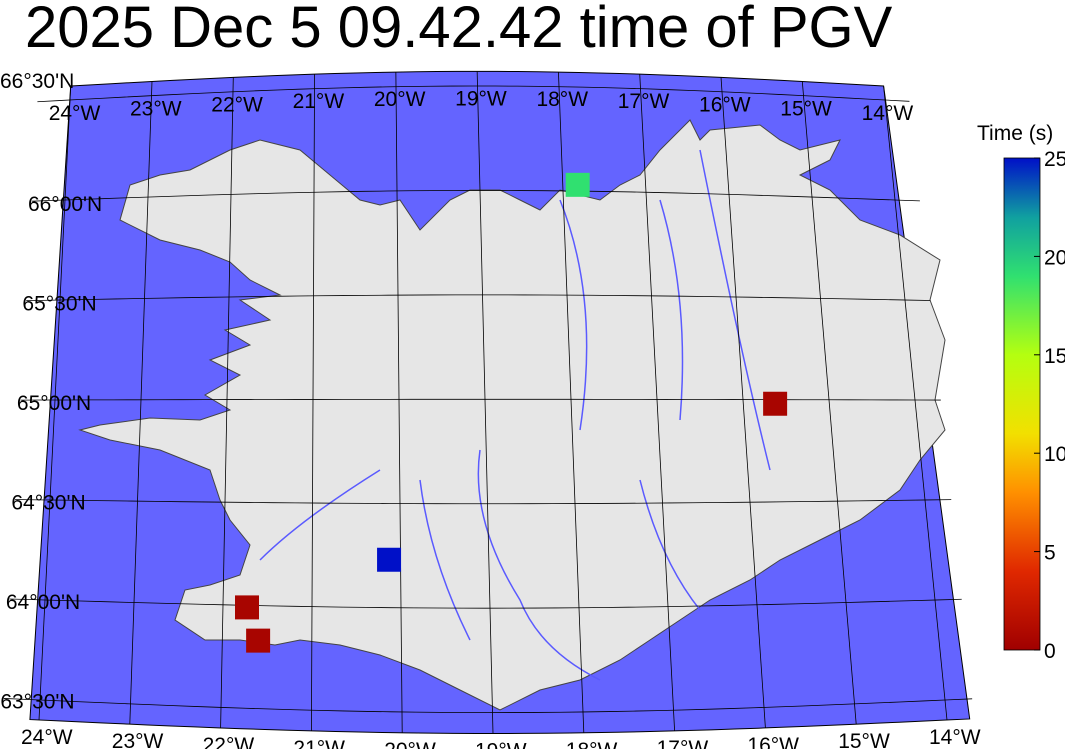 This screenshot has width=1065, height=749. Describe the element at coordinates (400, 99) in the screenshot. I see `top-lon-label: 20°W` at that location.